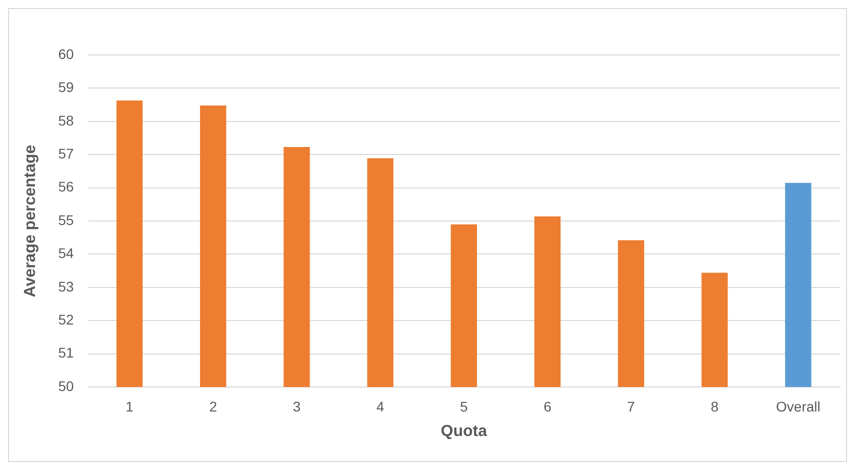  What do you see at coordinates (213, 406) in the screenshot?
I see `x-tick-label: 2` at bounding box center [213, 406].